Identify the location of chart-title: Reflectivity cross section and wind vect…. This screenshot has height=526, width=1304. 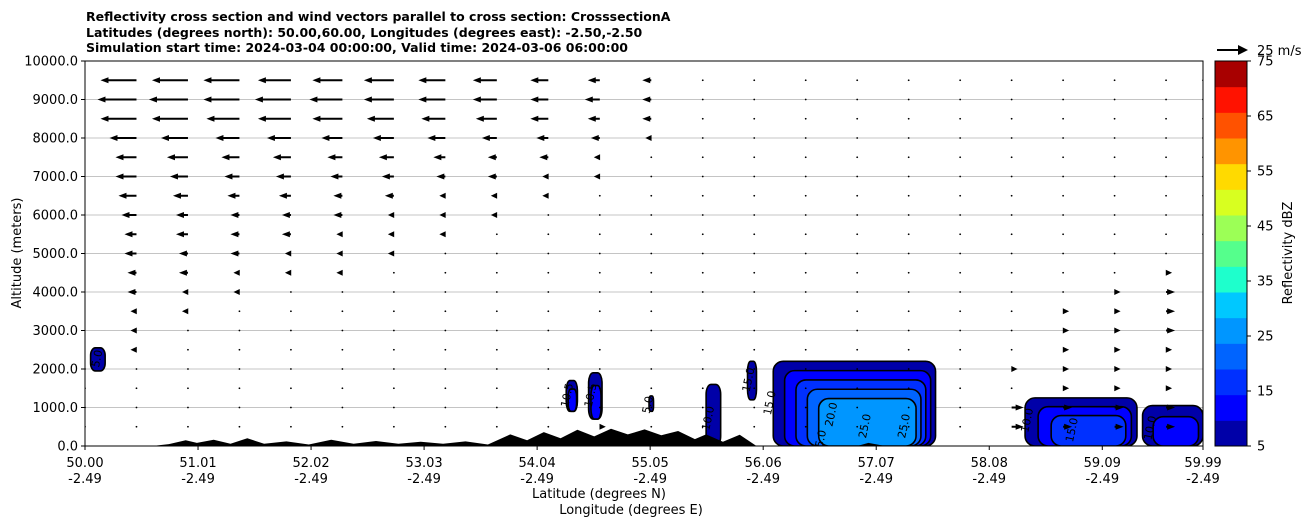
(378, 32).